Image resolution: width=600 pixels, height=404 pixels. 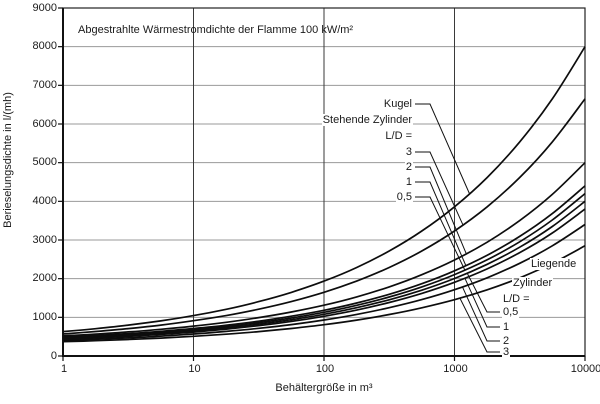 I want to click on x-tick-label: 100, so click(x=325, y=369).